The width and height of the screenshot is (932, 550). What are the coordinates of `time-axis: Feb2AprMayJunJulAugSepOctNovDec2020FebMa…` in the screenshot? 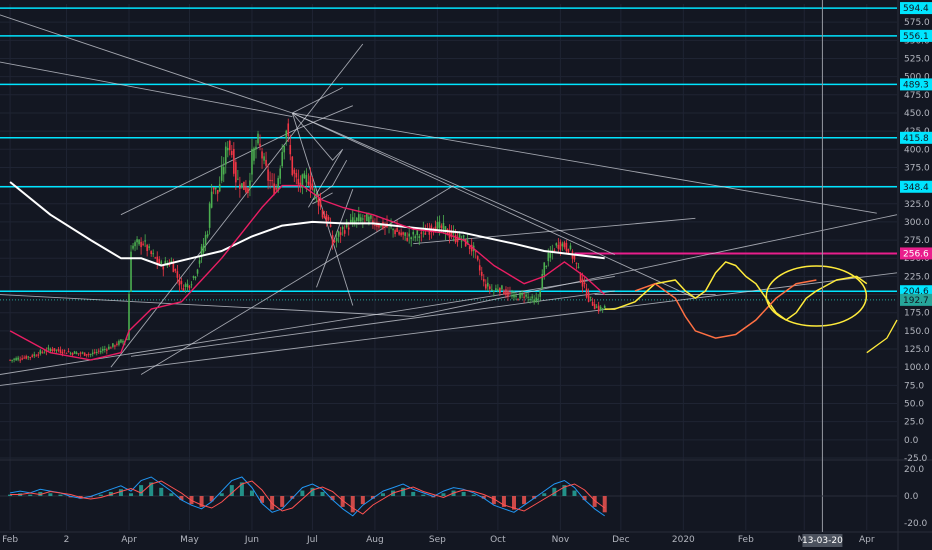 It's located at (438, 540).